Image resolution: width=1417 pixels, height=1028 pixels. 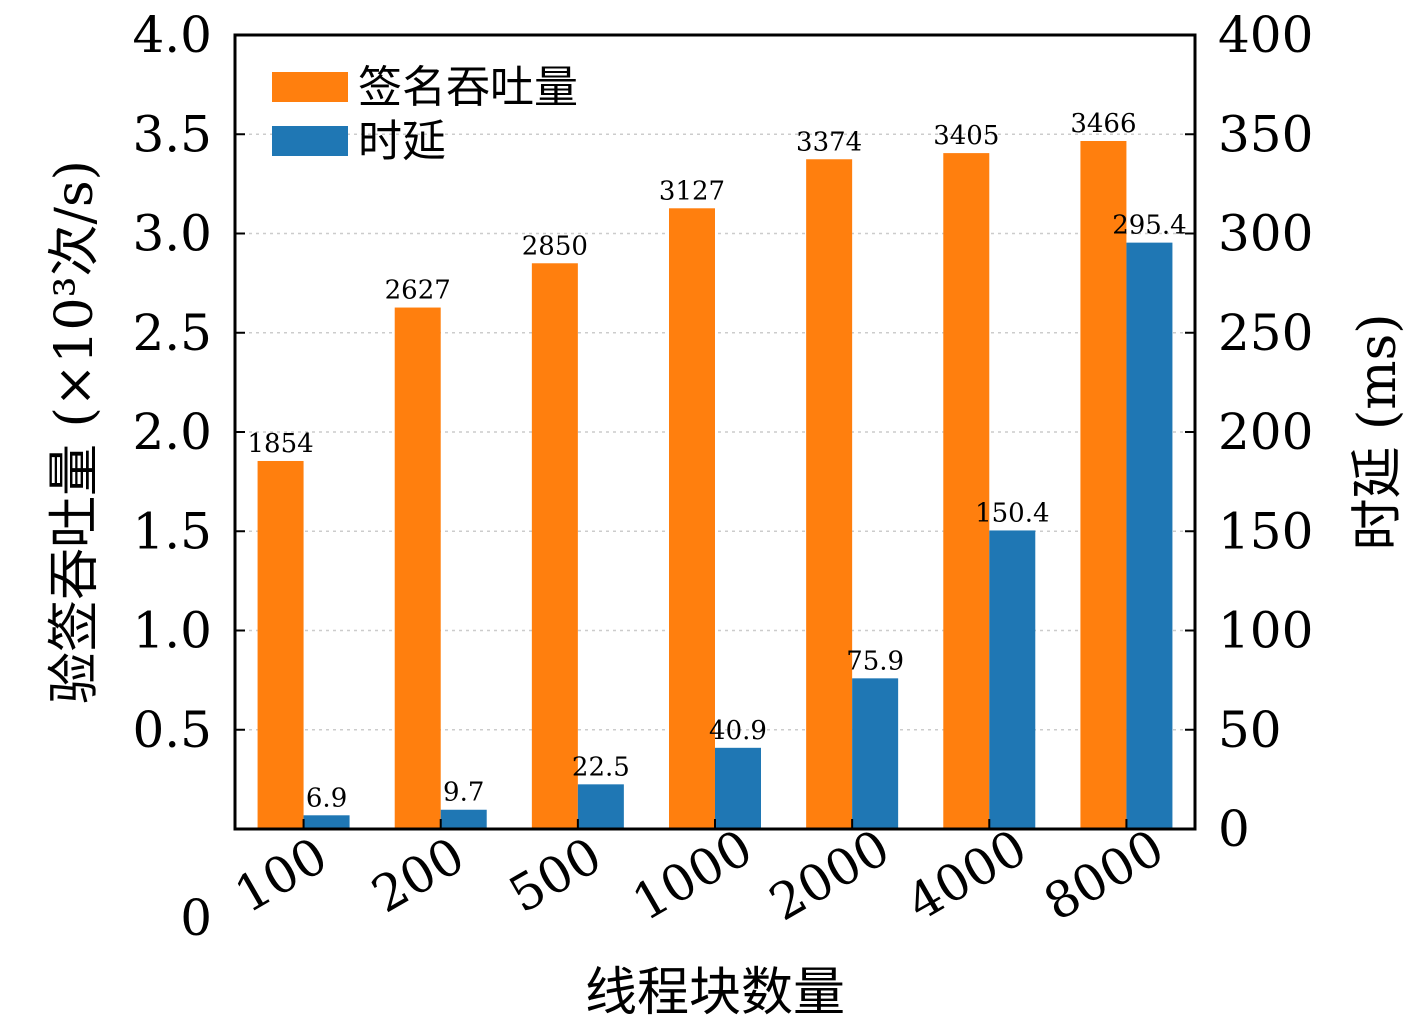 What do you see at coordinates (966, 875) in the screenshot?
I see `x-tick-label: 4000` at bounding box center [966, 875].